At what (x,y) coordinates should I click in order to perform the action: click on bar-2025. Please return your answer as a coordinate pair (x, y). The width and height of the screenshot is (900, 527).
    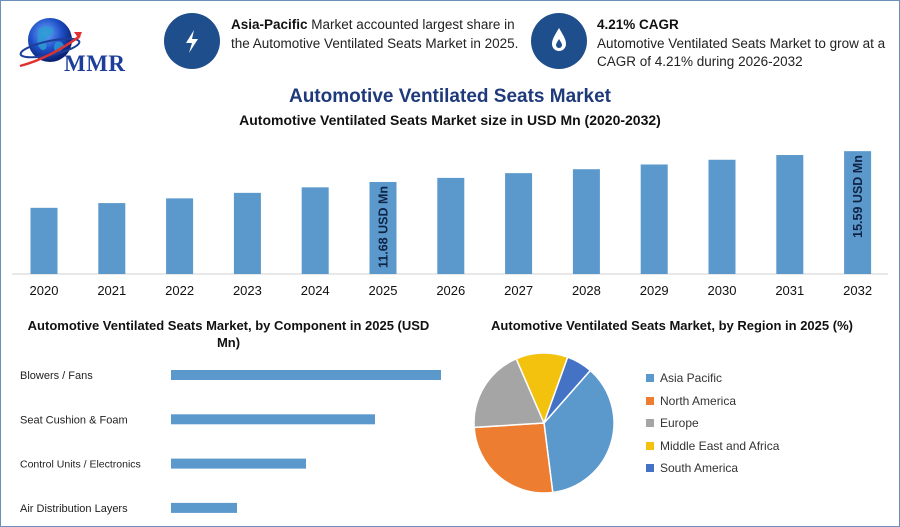
    Looking at the image, I should click on (383, 227).